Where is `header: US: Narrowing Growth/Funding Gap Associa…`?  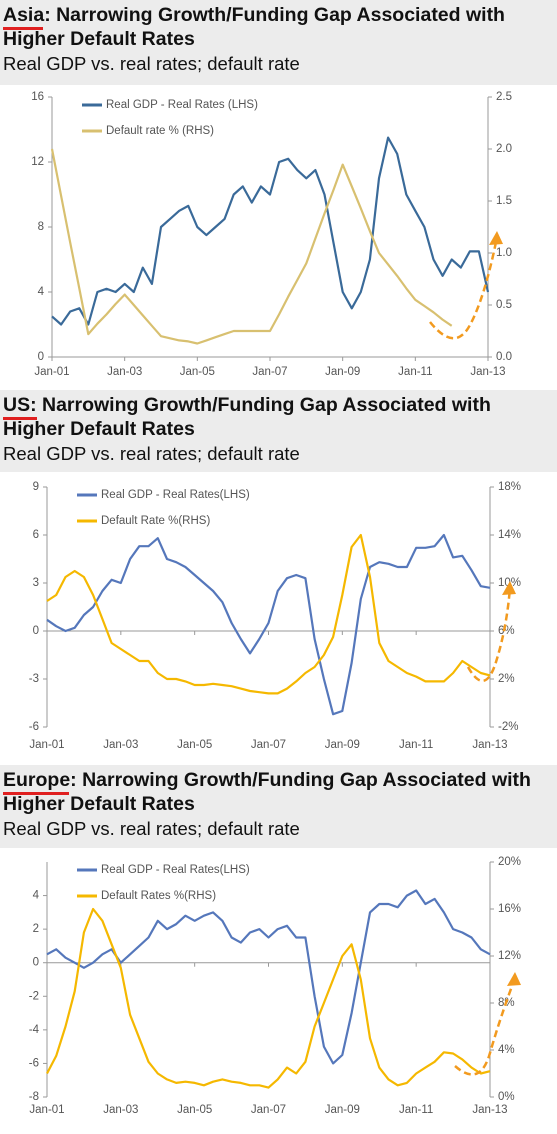
header: US: Narrowing Growth/Funding Gap Associa… is located at coordinates (278, 431).